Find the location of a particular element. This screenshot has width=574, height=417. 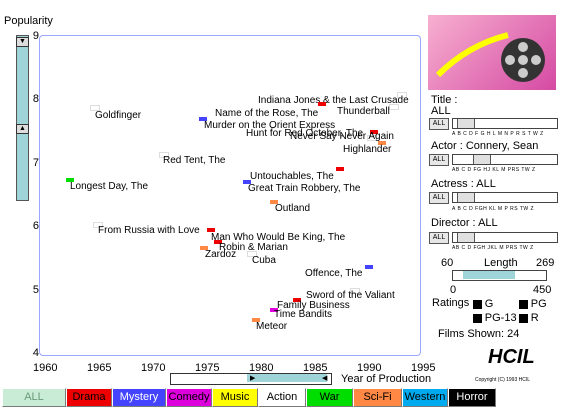

genre-button-music: Music is located at coordinates (235, 397).